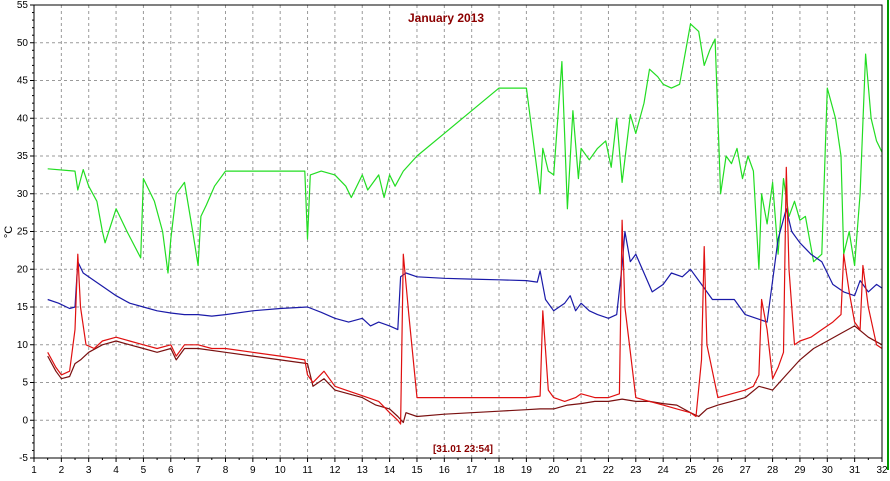  Describe the element at coordinates (89, 470) in the screenshot. I see `x-tick-label: 3` at that location.